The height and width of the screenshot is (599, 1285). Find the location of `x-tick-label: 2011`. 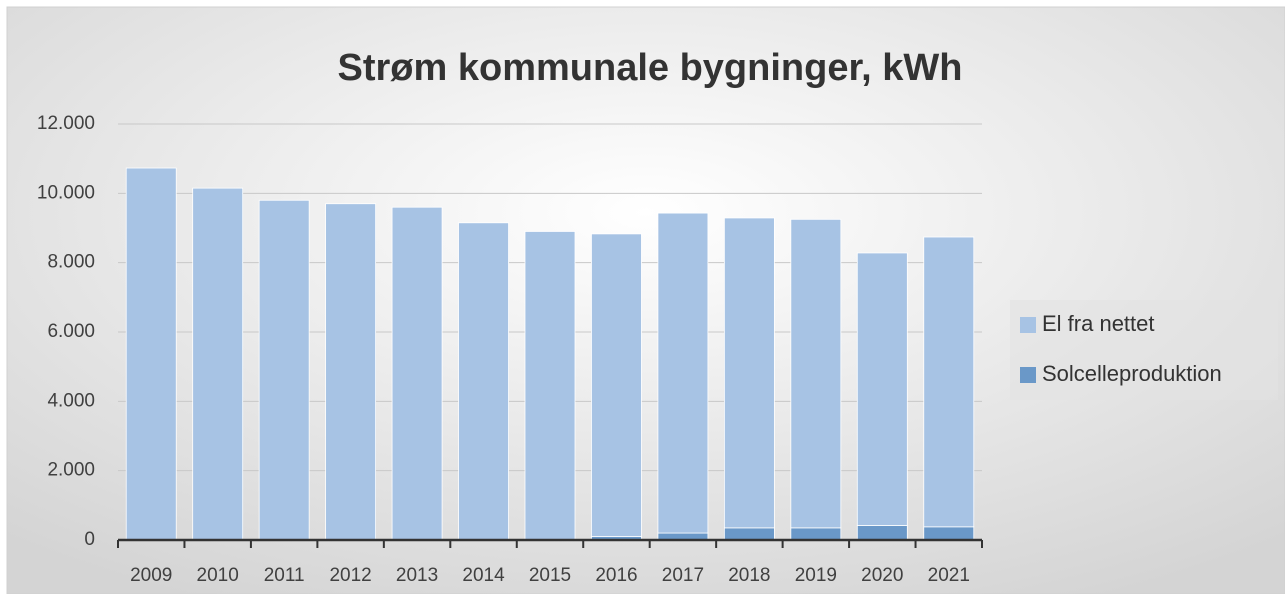

x-tick-label: 2011 is located at coordinates (284, 575).